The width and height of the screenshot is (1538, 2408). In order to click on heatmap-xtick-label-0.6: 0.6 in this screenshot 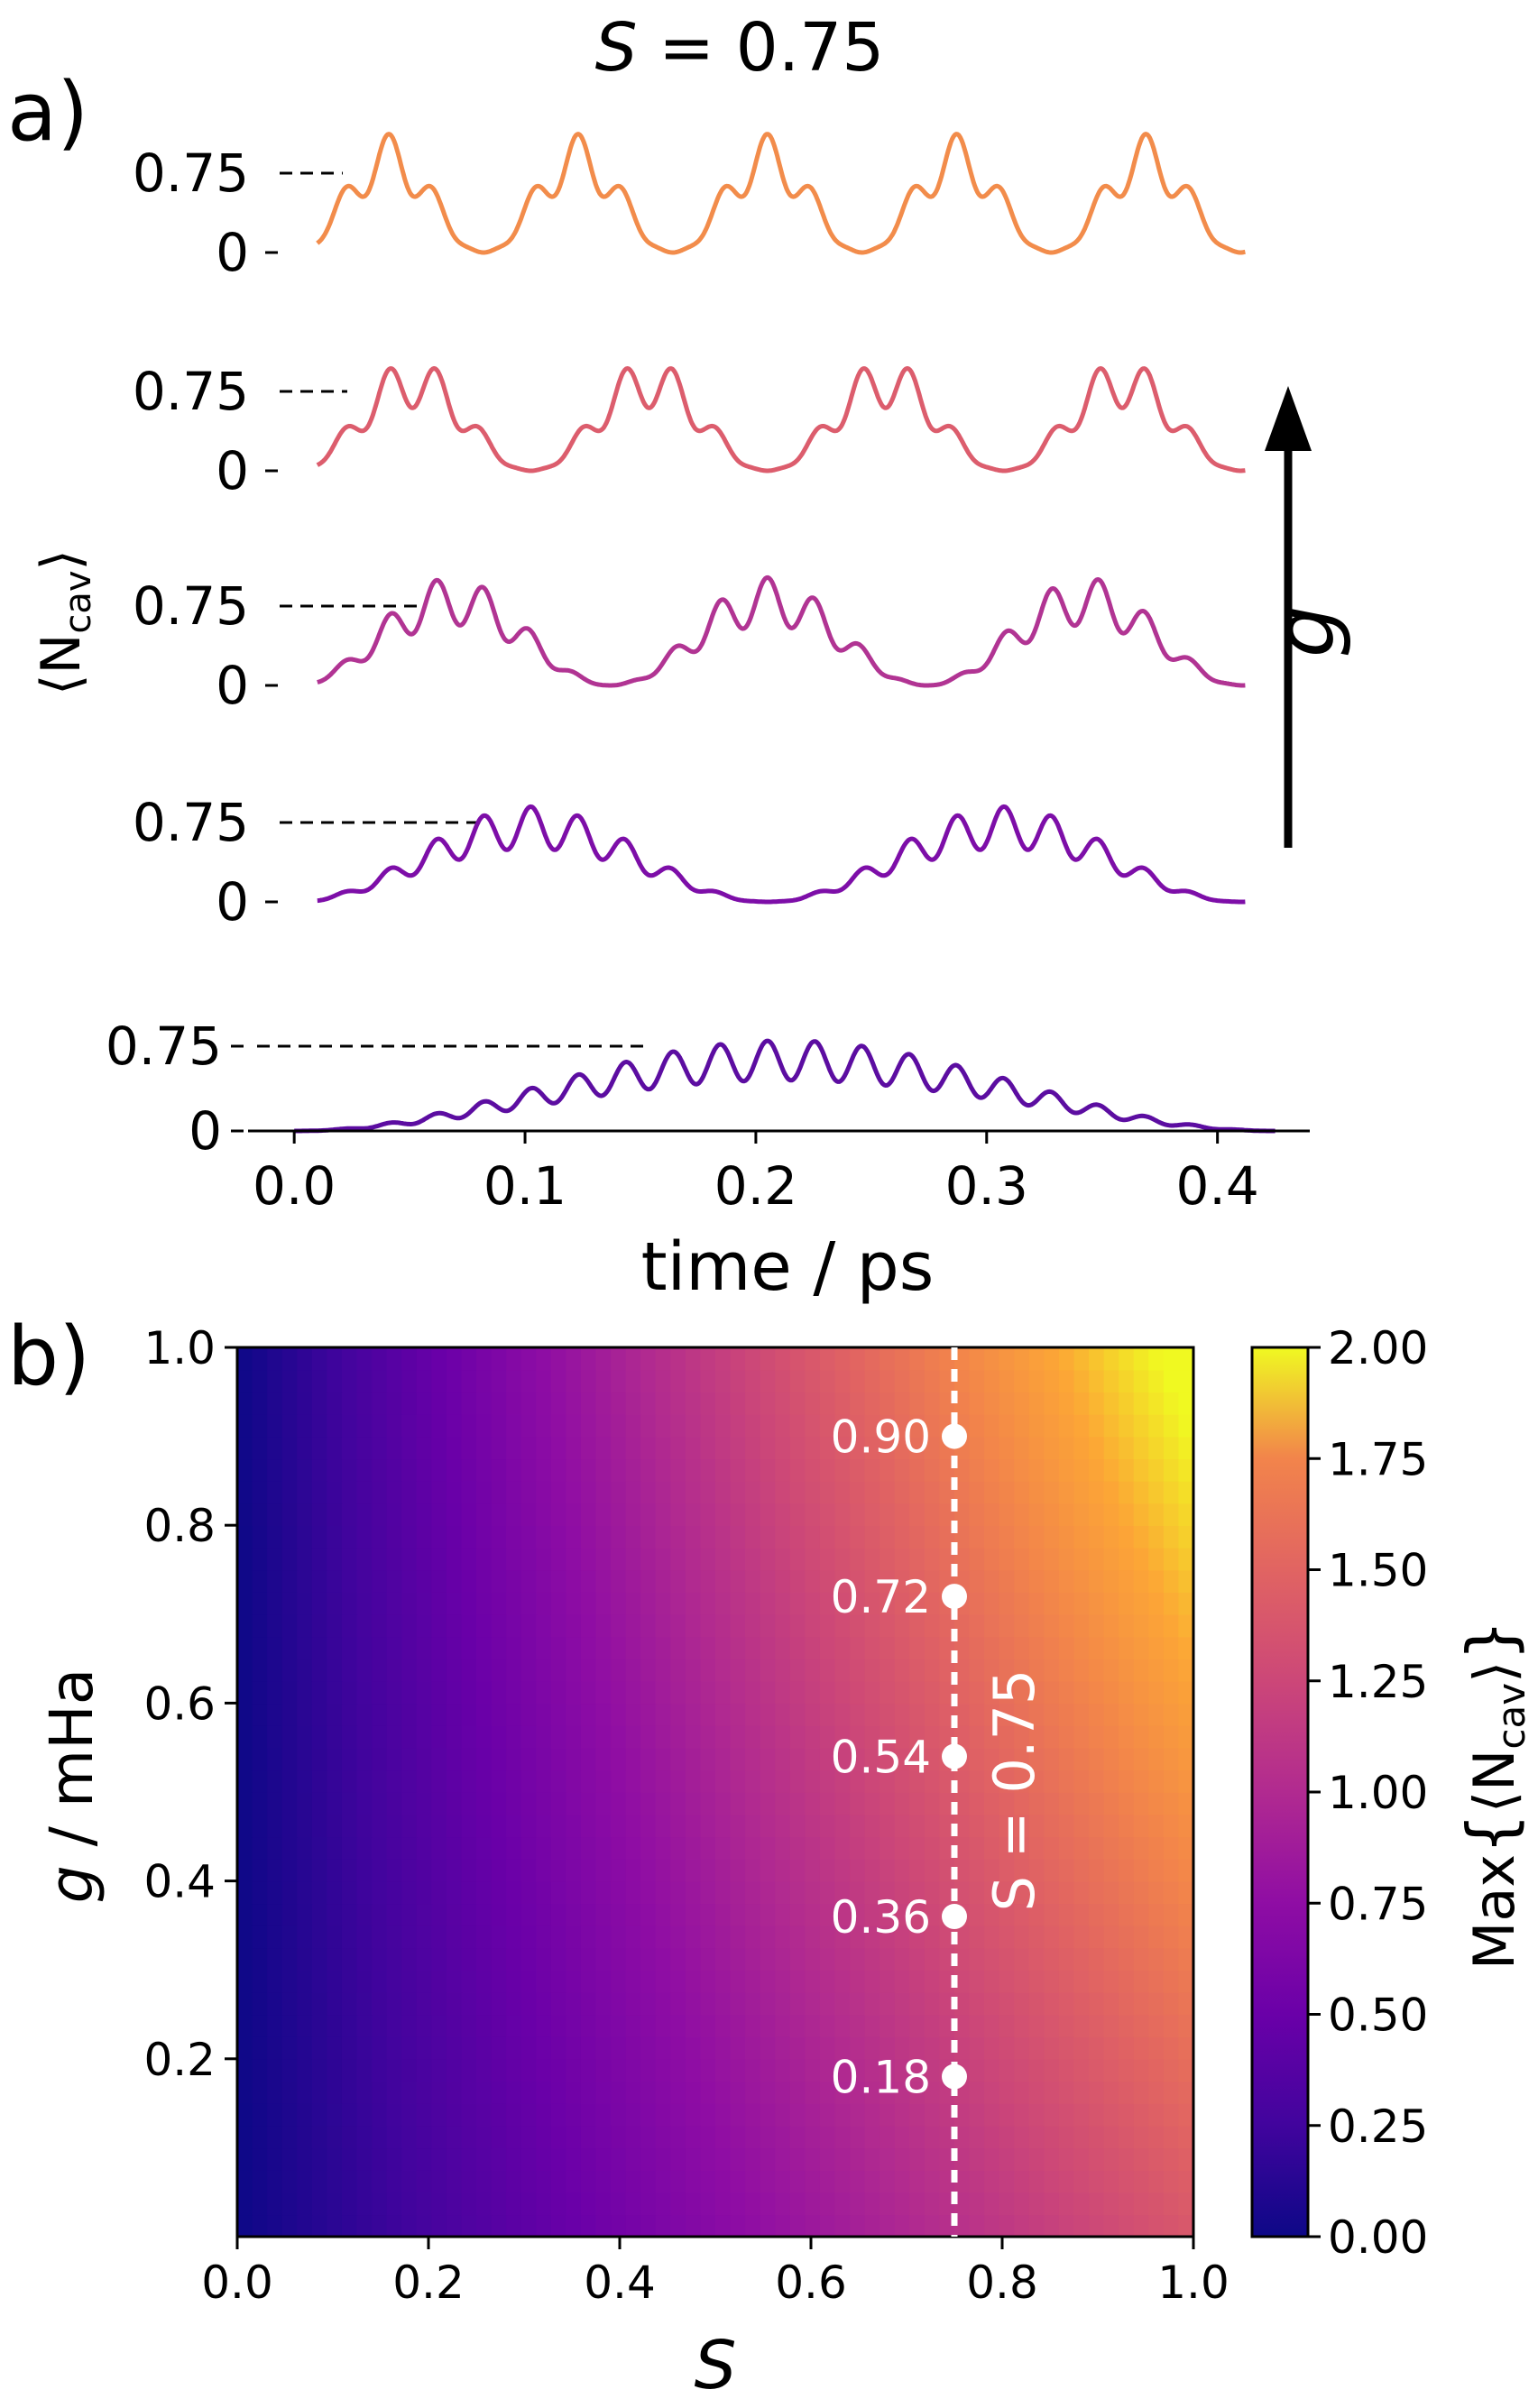, I will do `click(811, 2282)`.